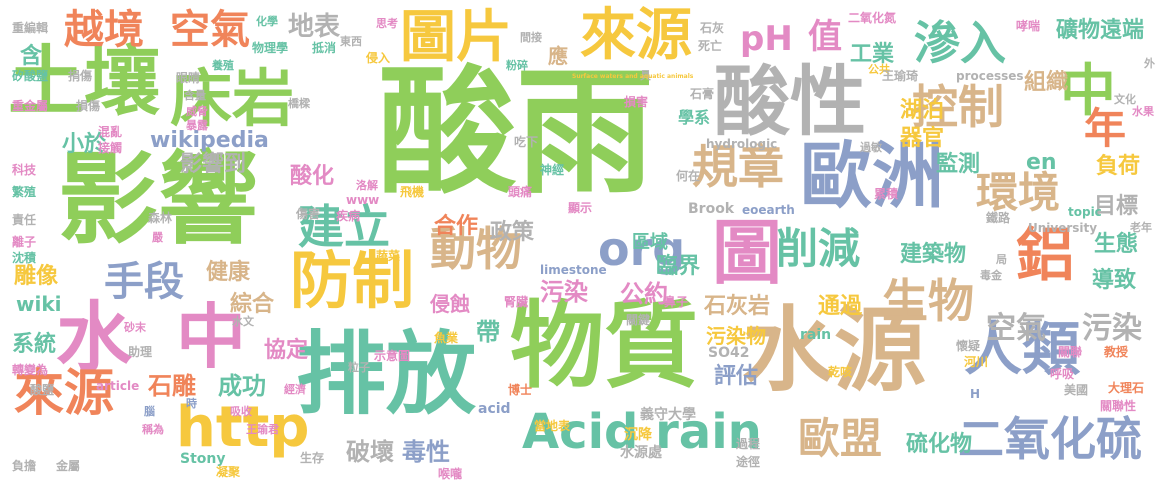 The width and height of the screenshot is (1175, 482). What do you see at coordinates (24, 192) in the screenshot?
I see `word-reproduce: 繁殖` at bounding box center [24, 192].